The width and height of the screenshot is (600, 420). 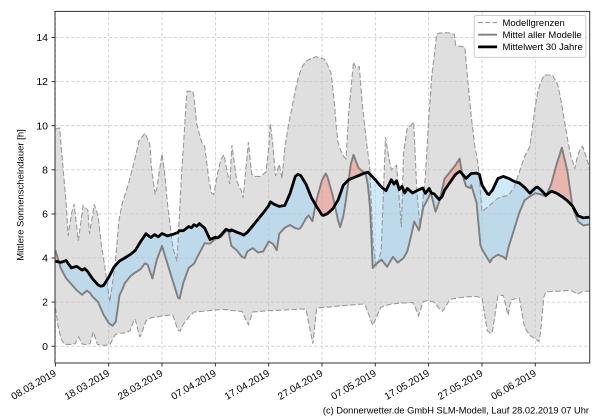 What do you see at coordinates (21, 195) in the screenshot?
I see `svg-text: Mittlere Sonnenscheindauer [h]` at bounding box center [21, 195].